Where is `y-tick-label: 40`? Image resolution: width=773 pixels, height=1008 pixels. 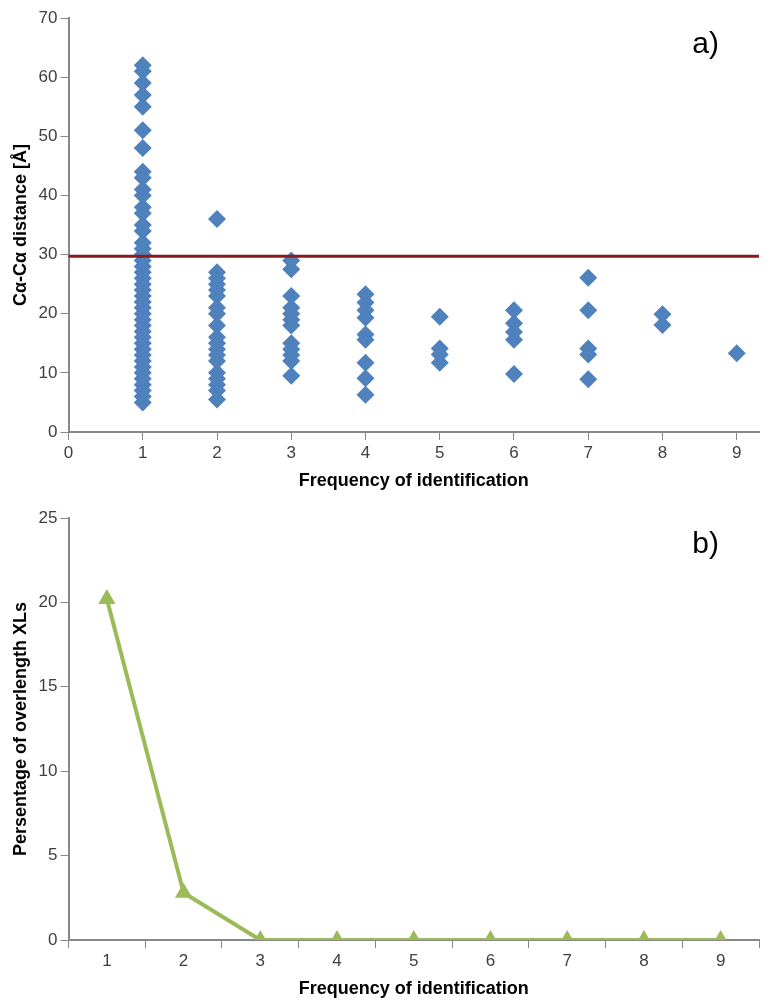
y-tick-label: 40 is located at coordinates (48, 195).